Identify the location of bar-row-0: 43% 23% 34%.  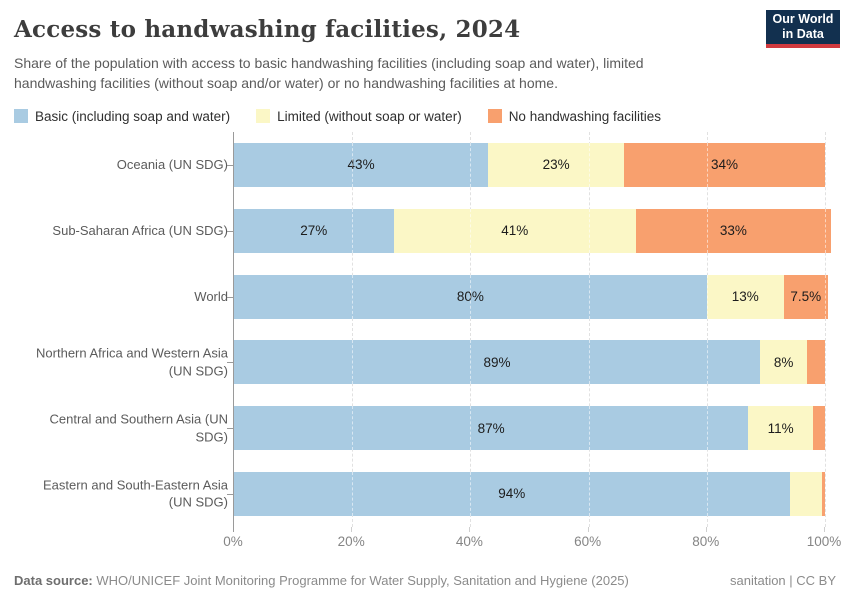
(529, 164).